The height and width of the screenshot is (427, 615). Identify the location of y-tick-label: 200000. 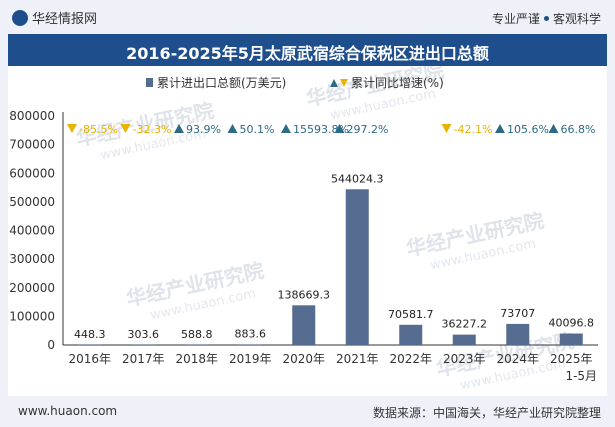
(32, 288).